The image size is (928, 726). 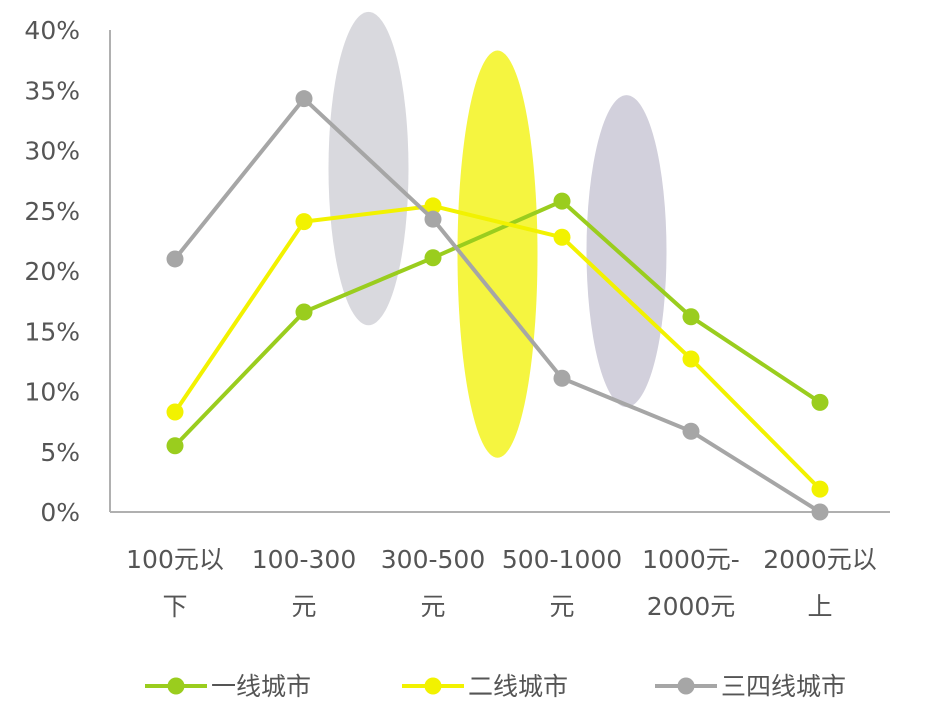 I want to click on y-tick-label: 30%, so click(x=52, y=151).